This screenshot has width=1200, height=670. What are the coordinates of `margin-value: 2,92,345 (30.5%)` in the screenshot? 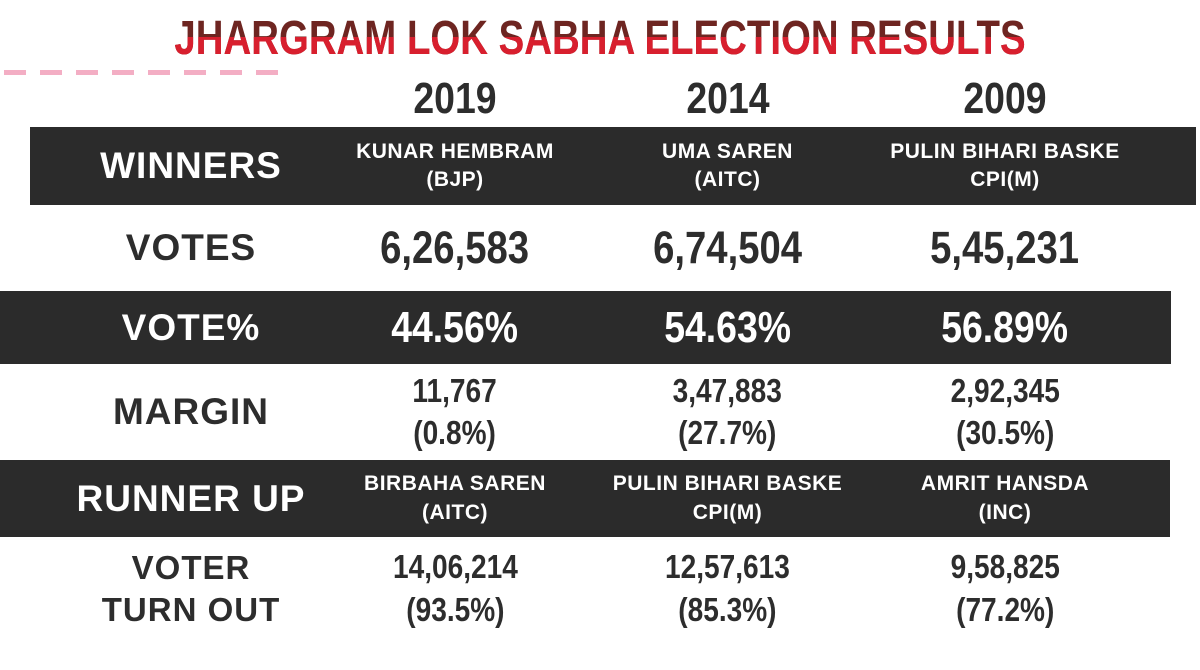 It's located at (1005, 411).